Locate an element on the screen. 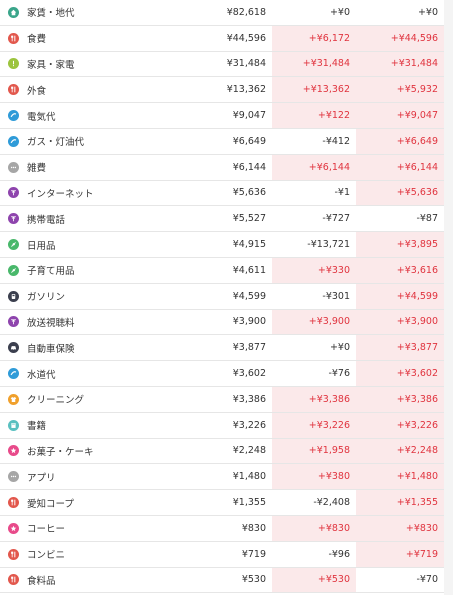 The width and height of the screenshot is (453, 595). category-label: 食料品 is located at coordinates (41, 581).